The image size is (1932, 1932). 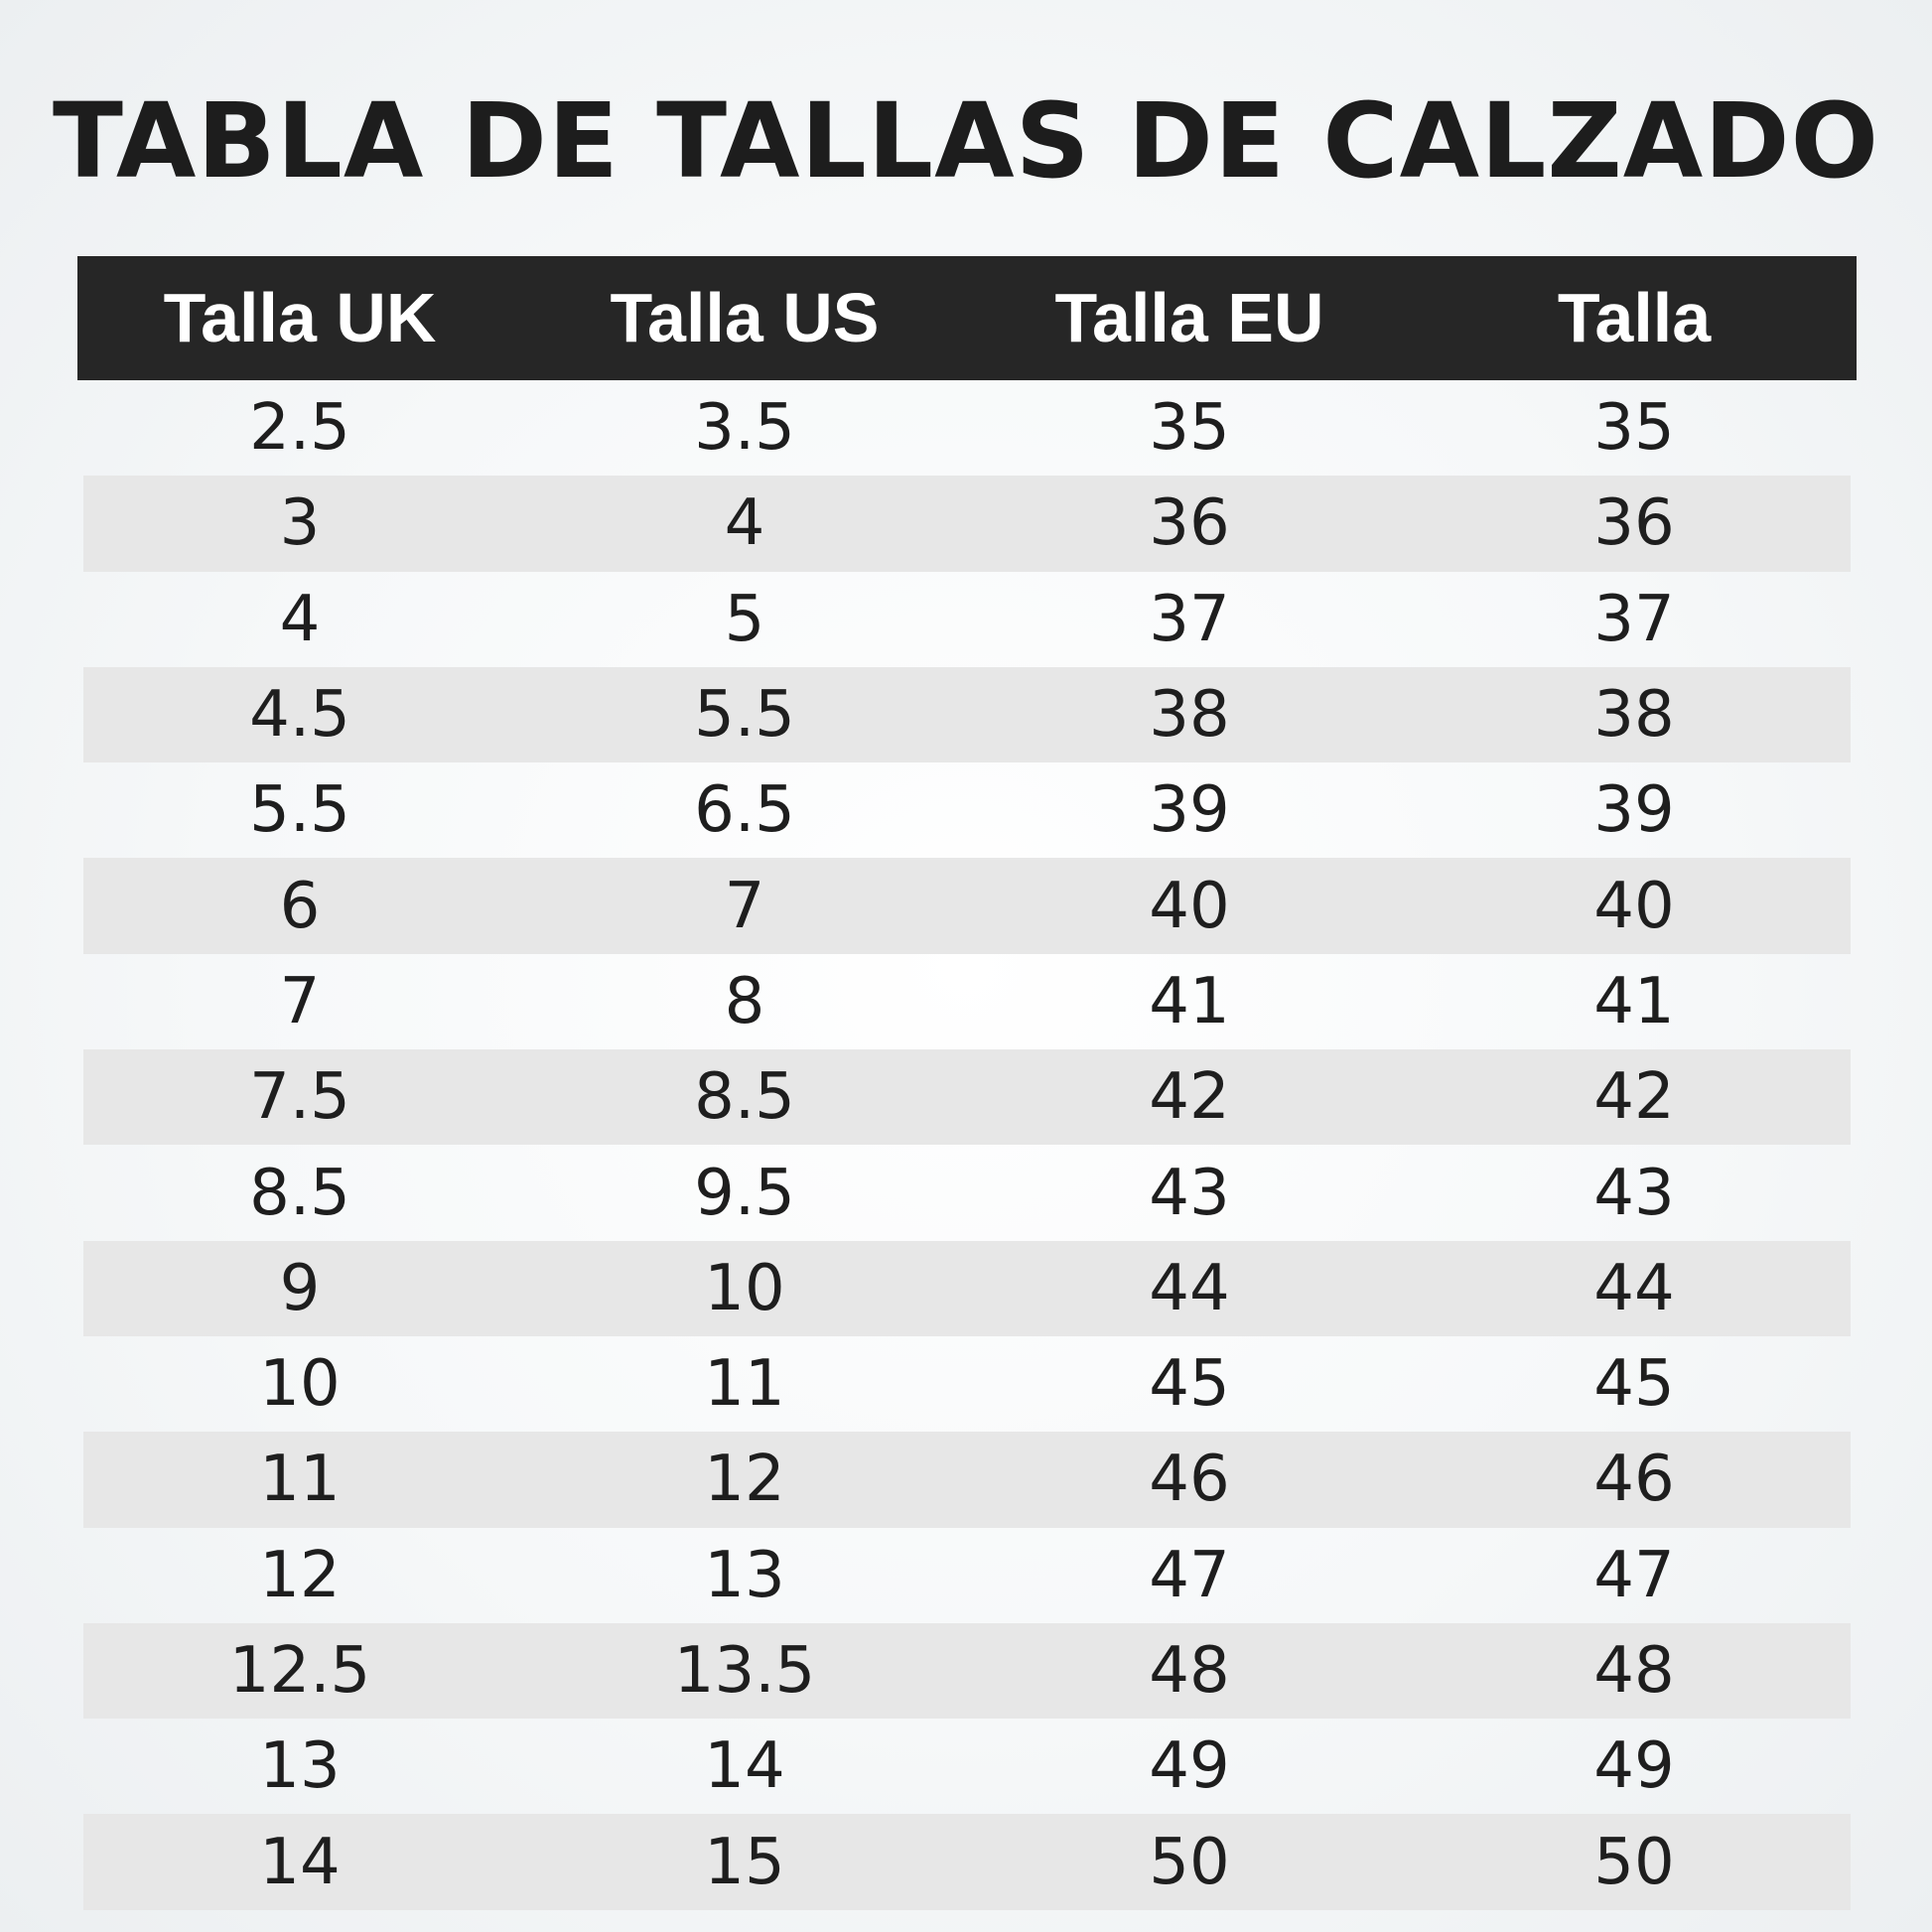 I want to click on cell-talla: 37, so click(x=1634, y=619).